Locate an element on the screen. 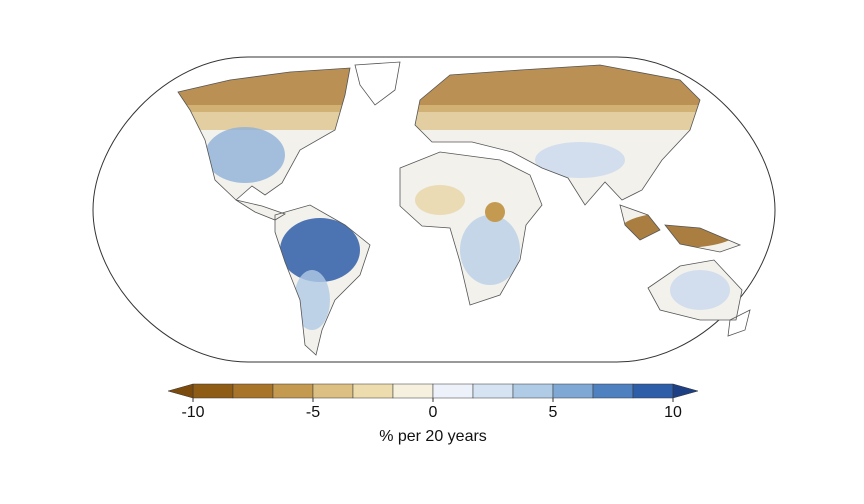  colorbar-tick-label: 0 is located at coordinates (433, 412).